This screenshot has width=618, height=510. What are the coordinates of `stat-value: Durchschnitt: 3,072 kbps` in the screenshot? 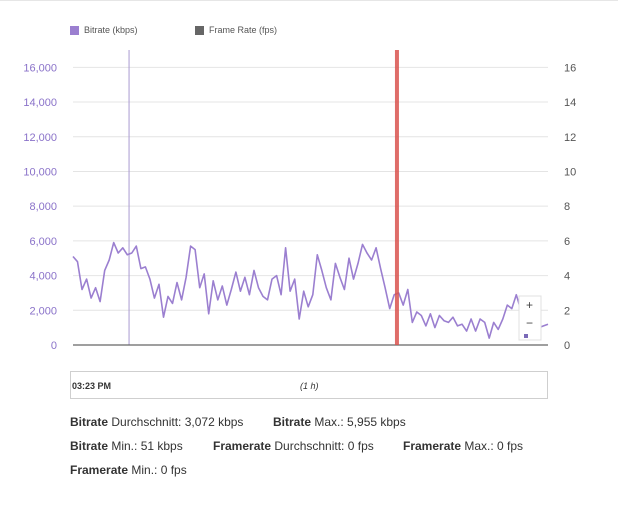 It's located at (176, 422).